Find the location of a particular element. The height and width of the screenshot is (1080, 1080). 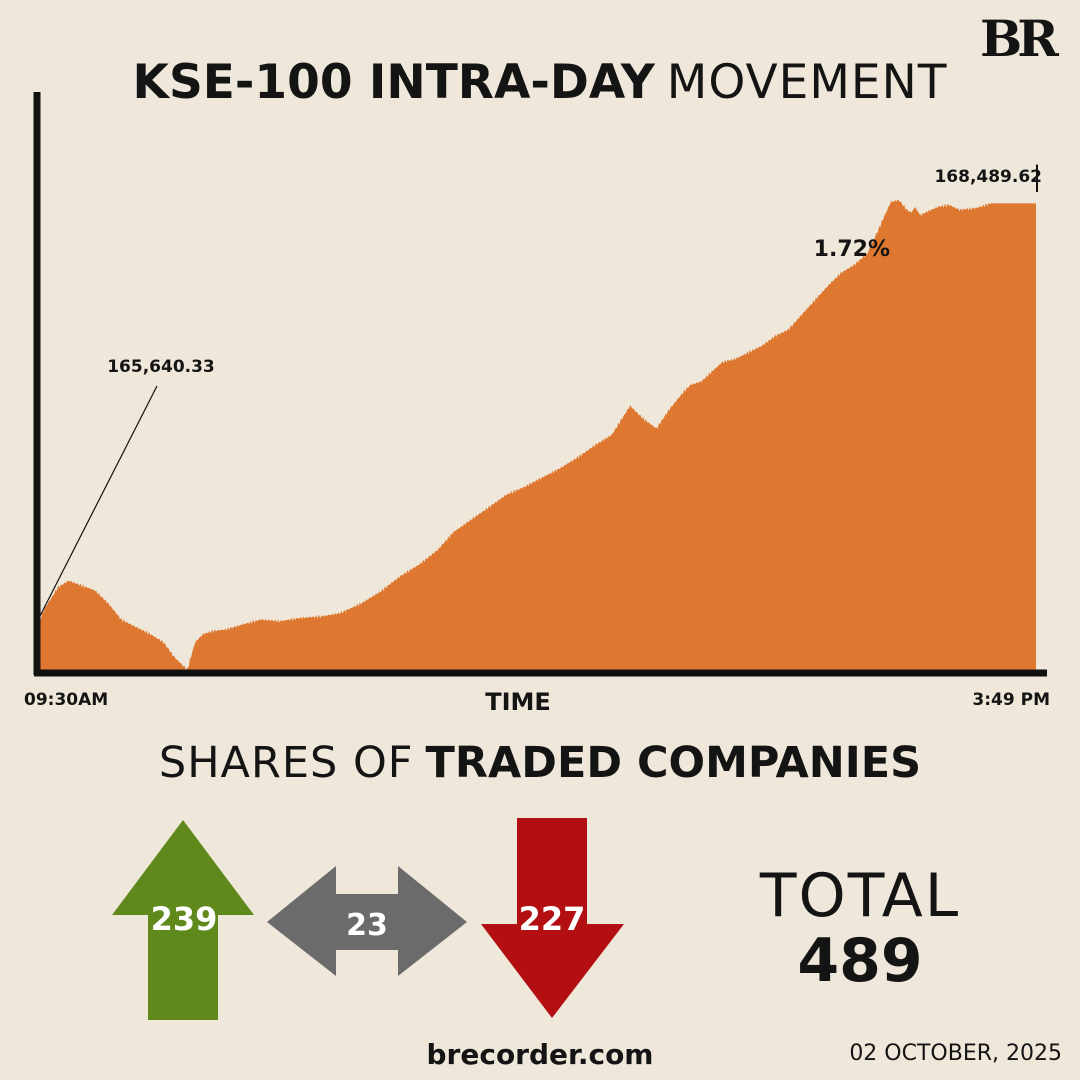

shares-section-title: SHARES OF TRADED COMPANIES is located at coordinates (540, 763).